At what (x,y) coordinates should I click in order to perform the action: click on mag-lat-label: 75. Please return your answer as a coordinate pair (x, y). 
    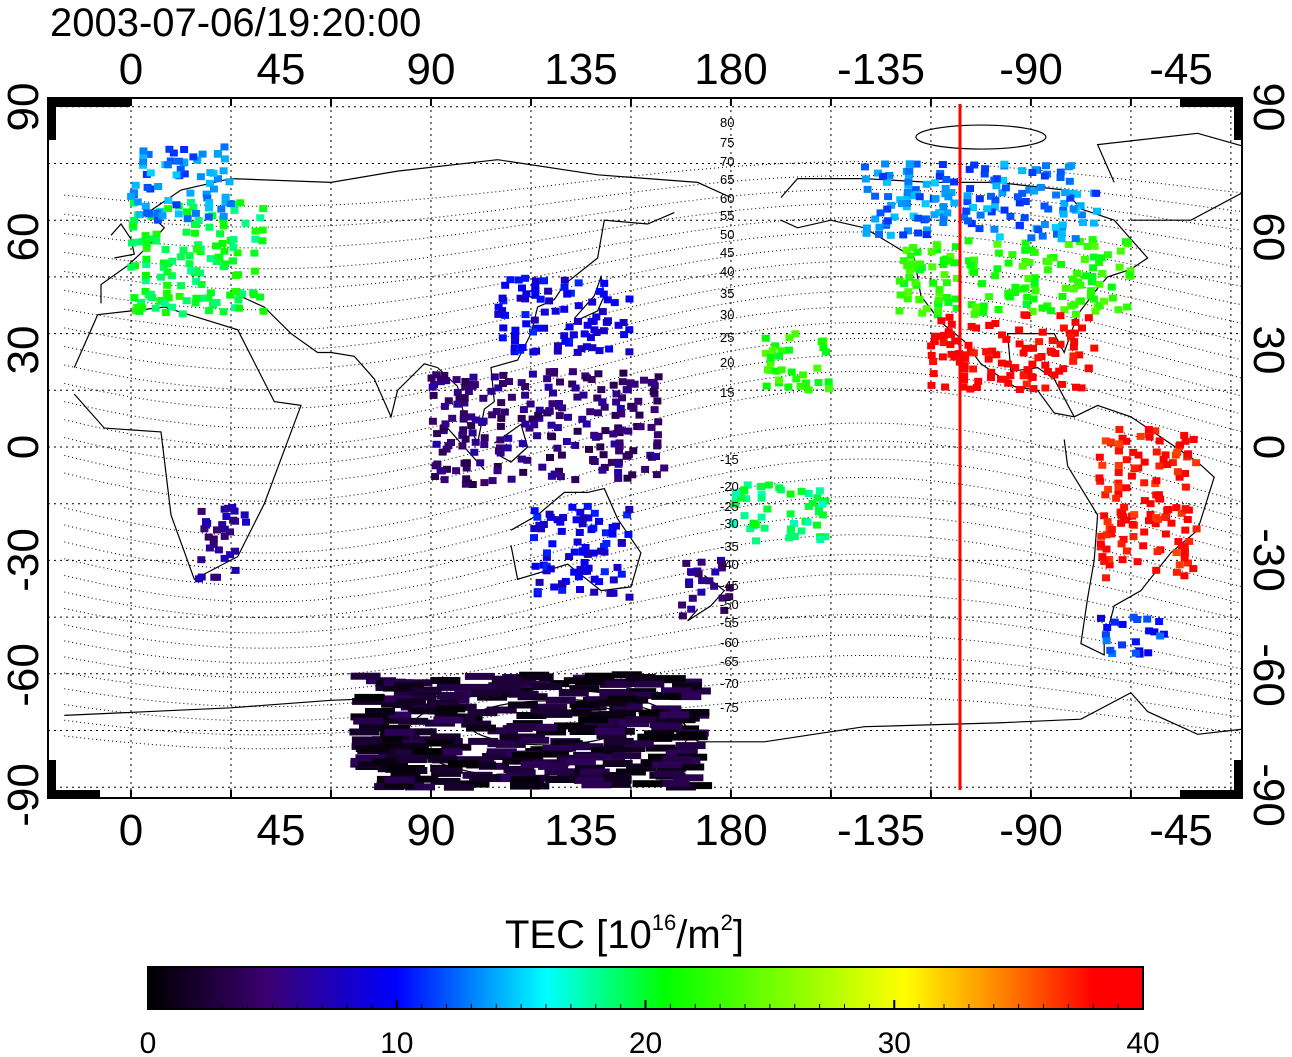
    Looking at the image, I should click on (727, 142).